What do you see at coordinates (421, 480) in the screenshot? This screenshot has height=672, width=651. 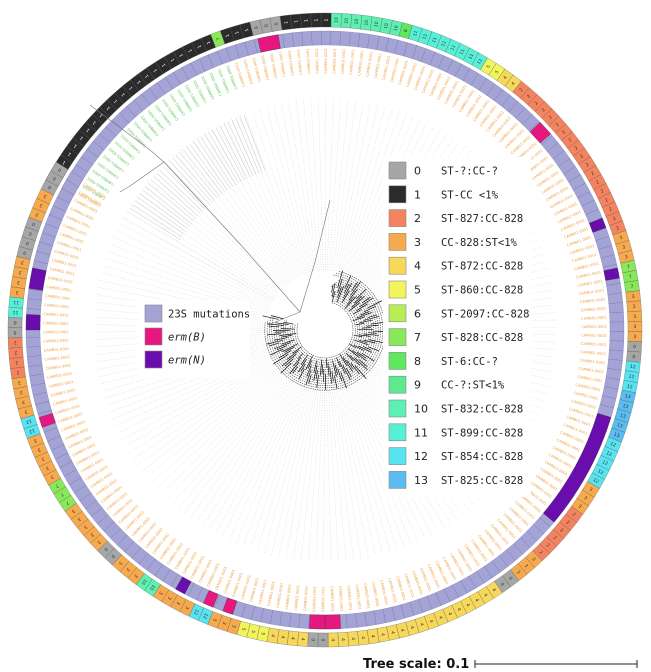 I see `st-legend-code: 13` at bounding box center [421, 480].